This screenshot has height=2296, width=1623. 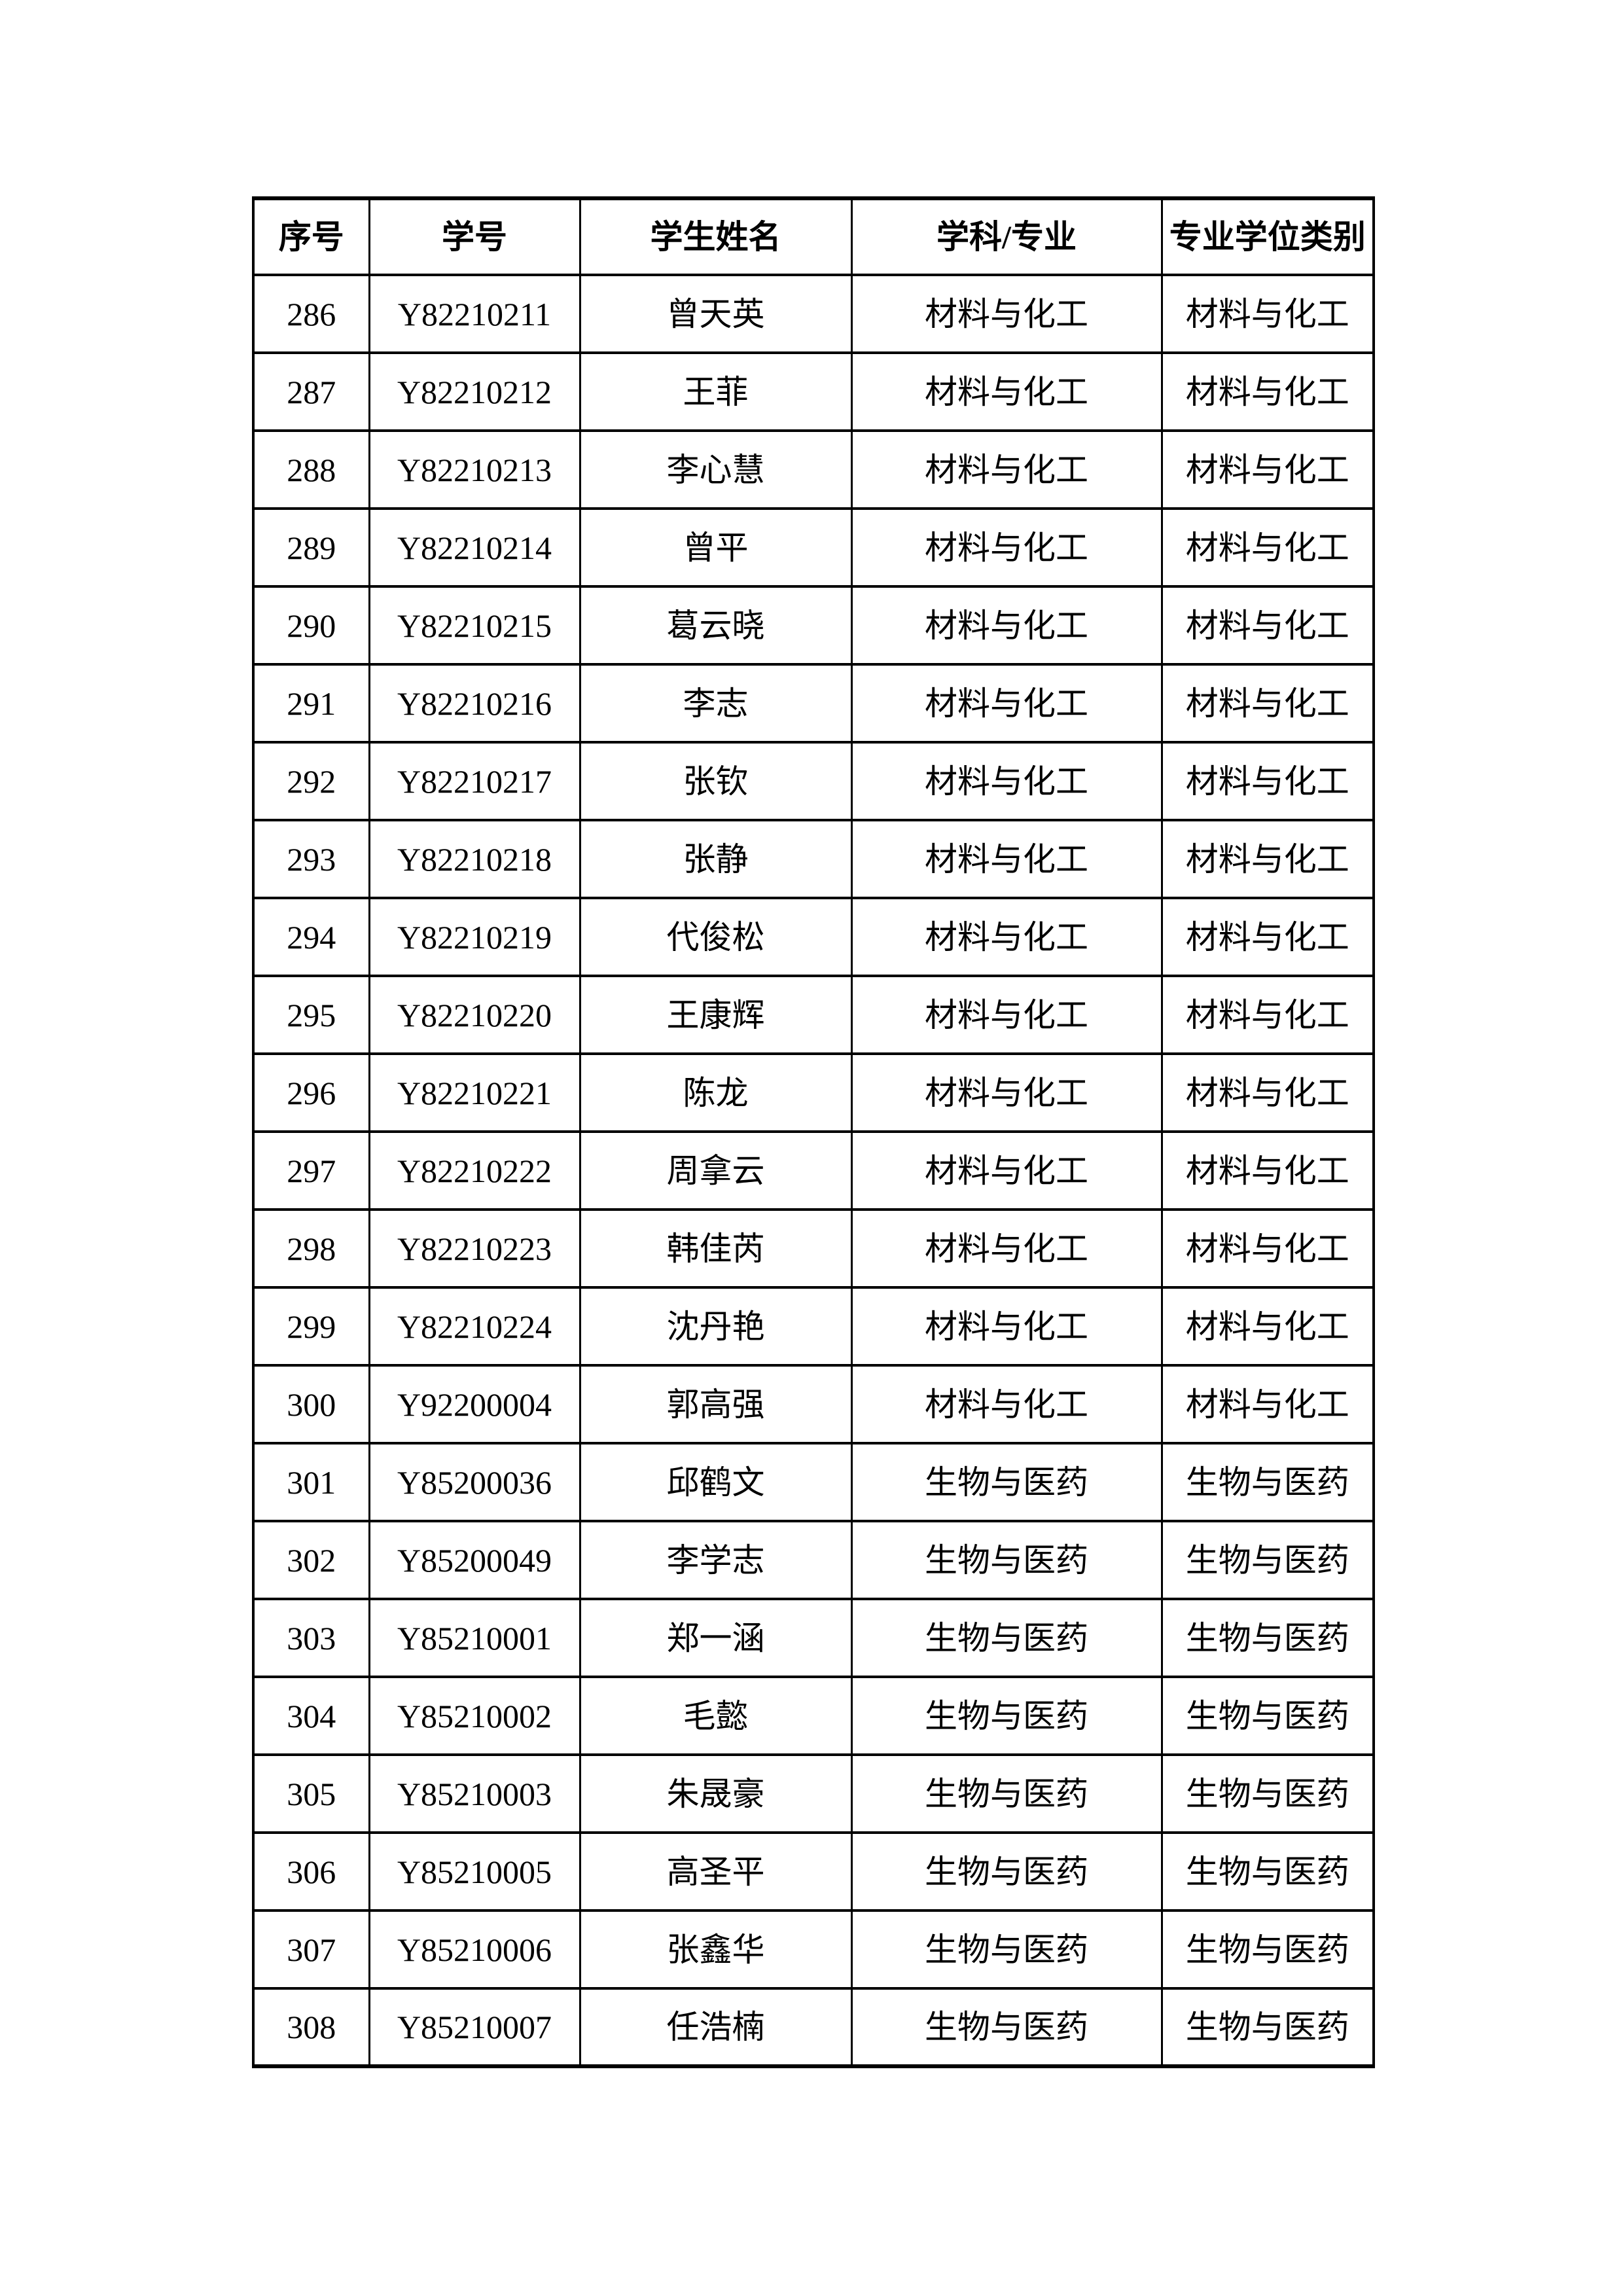 I want to click on cell-name: 曾平, so click(x=716, y=547).